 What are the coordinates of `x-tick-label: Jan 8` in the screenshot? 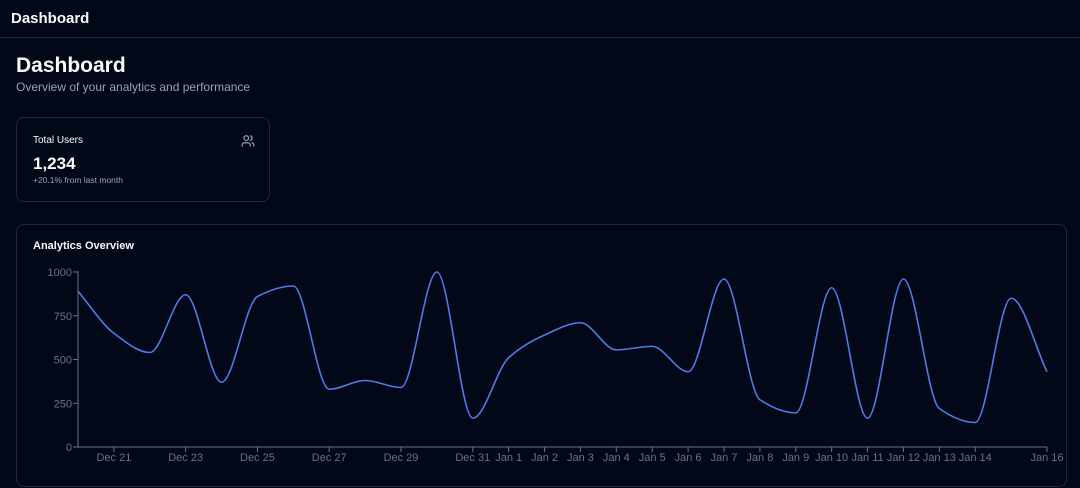 It's located at (759, 458).